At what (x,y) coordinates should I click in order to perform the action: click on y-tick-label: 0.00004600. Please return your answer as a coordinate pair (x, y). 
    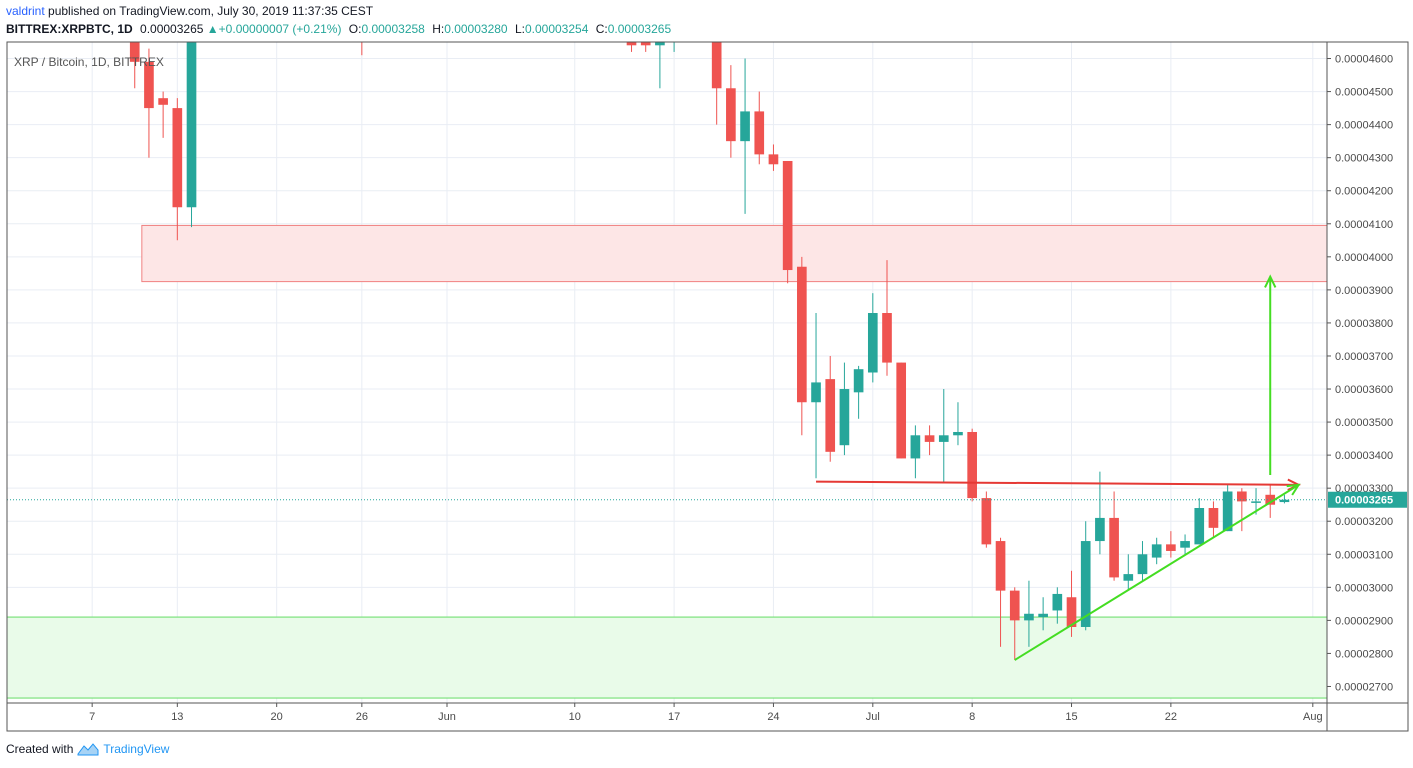
    Looking at the image, I should click on (1364, 60).